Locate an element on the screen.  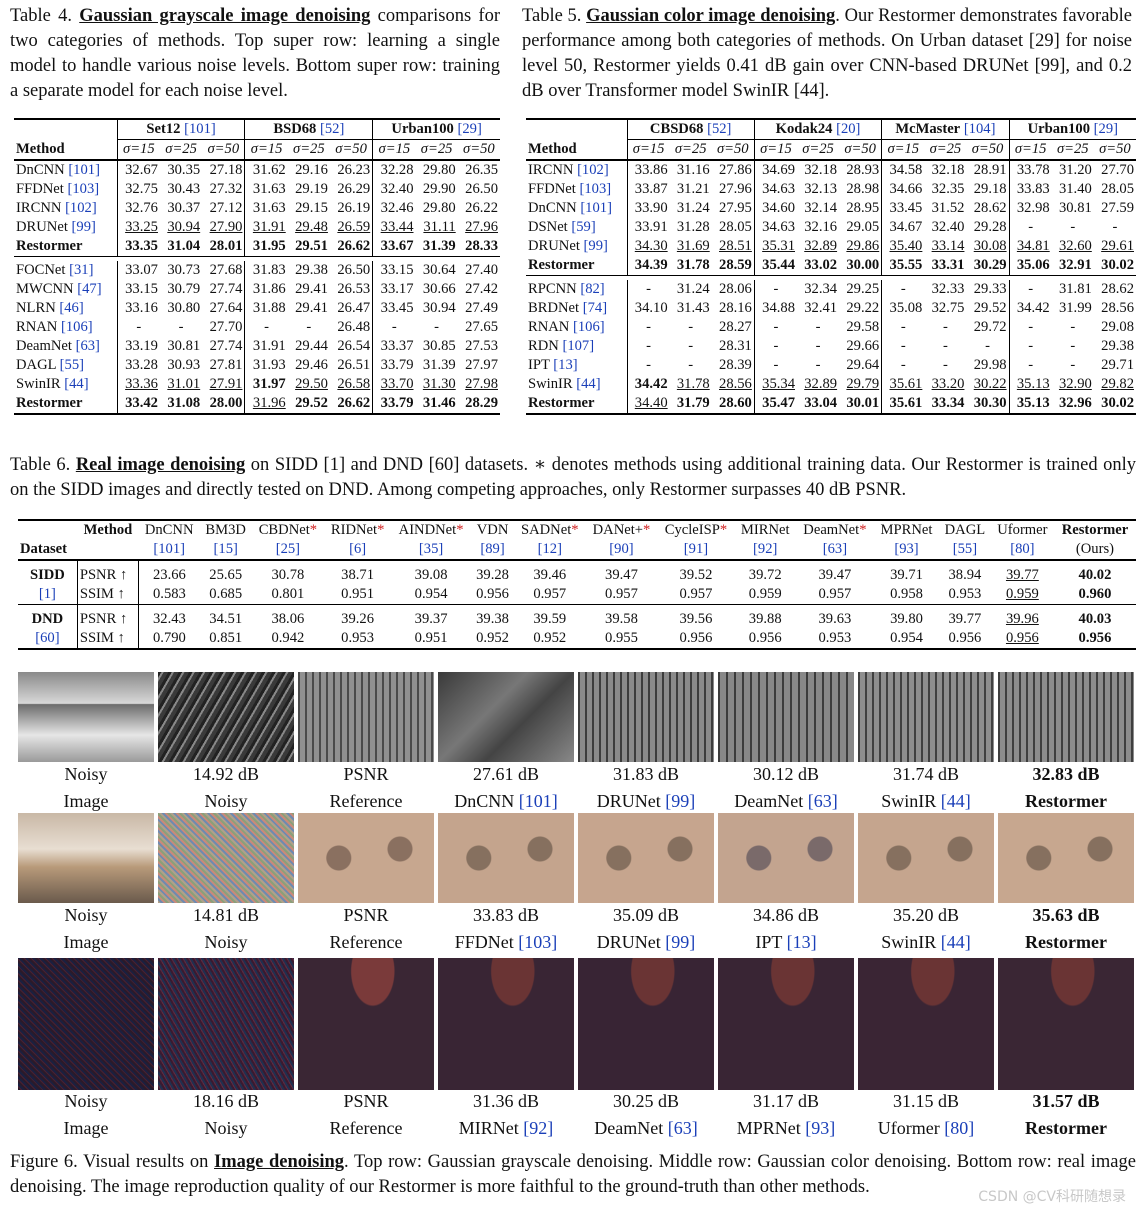
value-cell: 39.08 is located at coordinates (431, 575).